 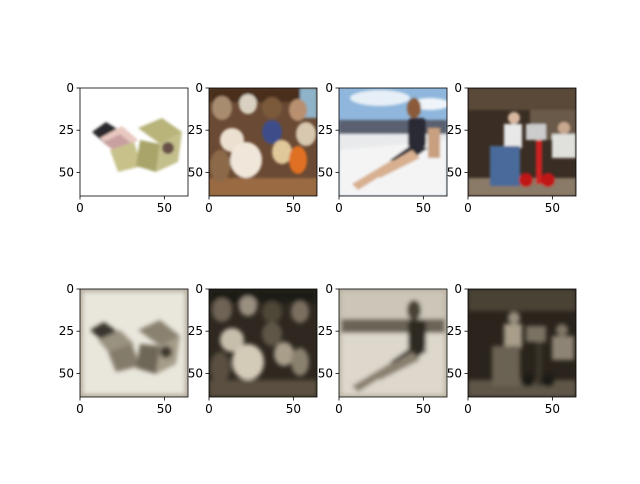 I want to click on image-panel-woman-boat-sepia, so click(x=393, y=343).